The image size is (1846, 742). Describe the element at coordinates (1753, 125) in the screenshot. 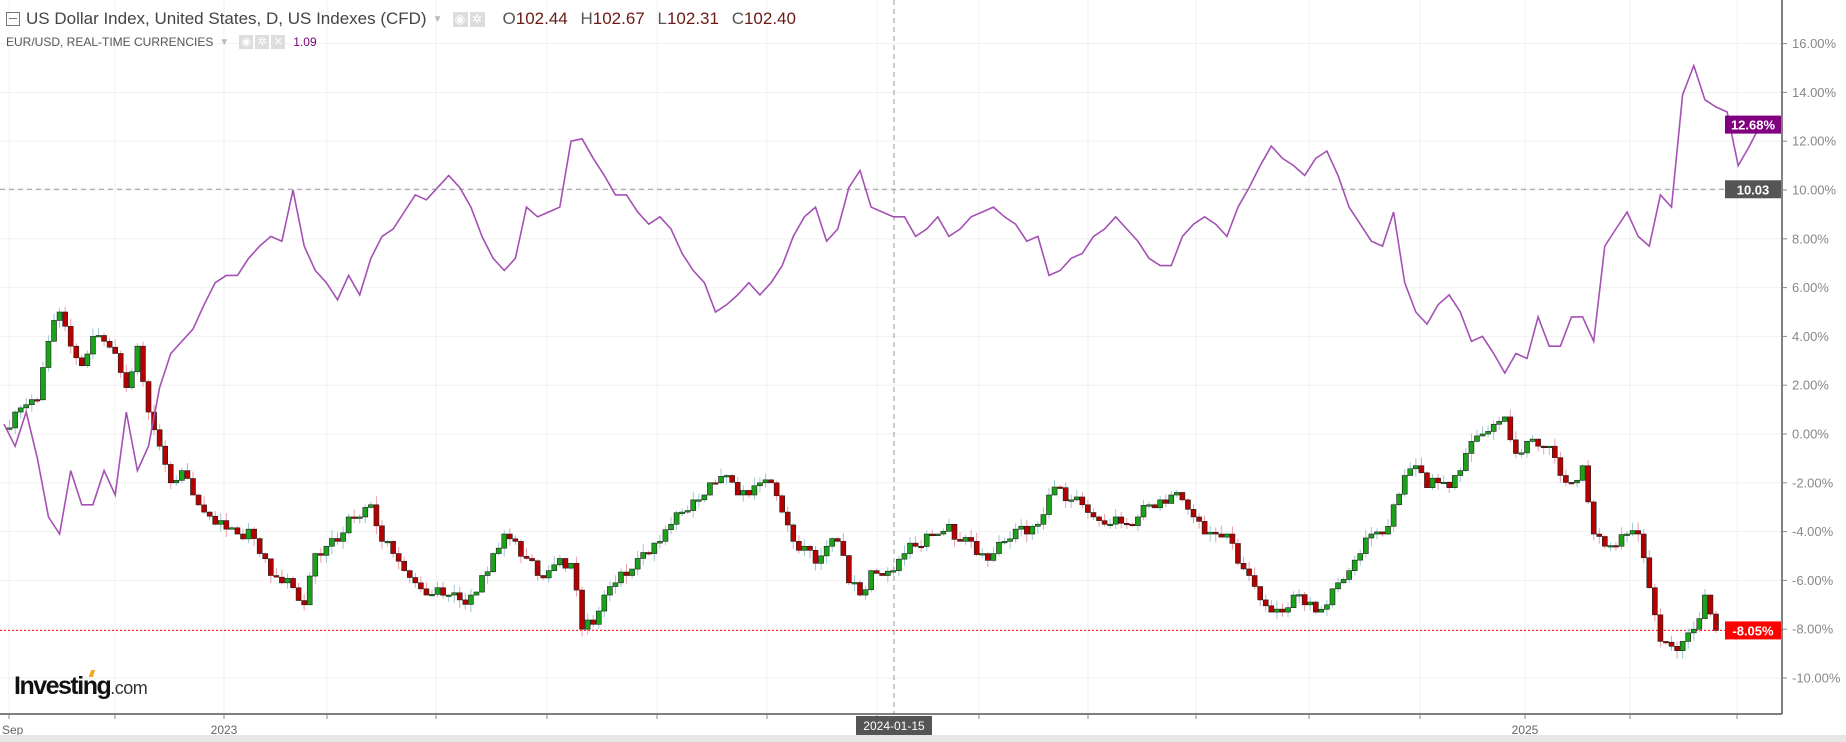

I see `eurusd-last-badge-text: 12.68%` at that location.